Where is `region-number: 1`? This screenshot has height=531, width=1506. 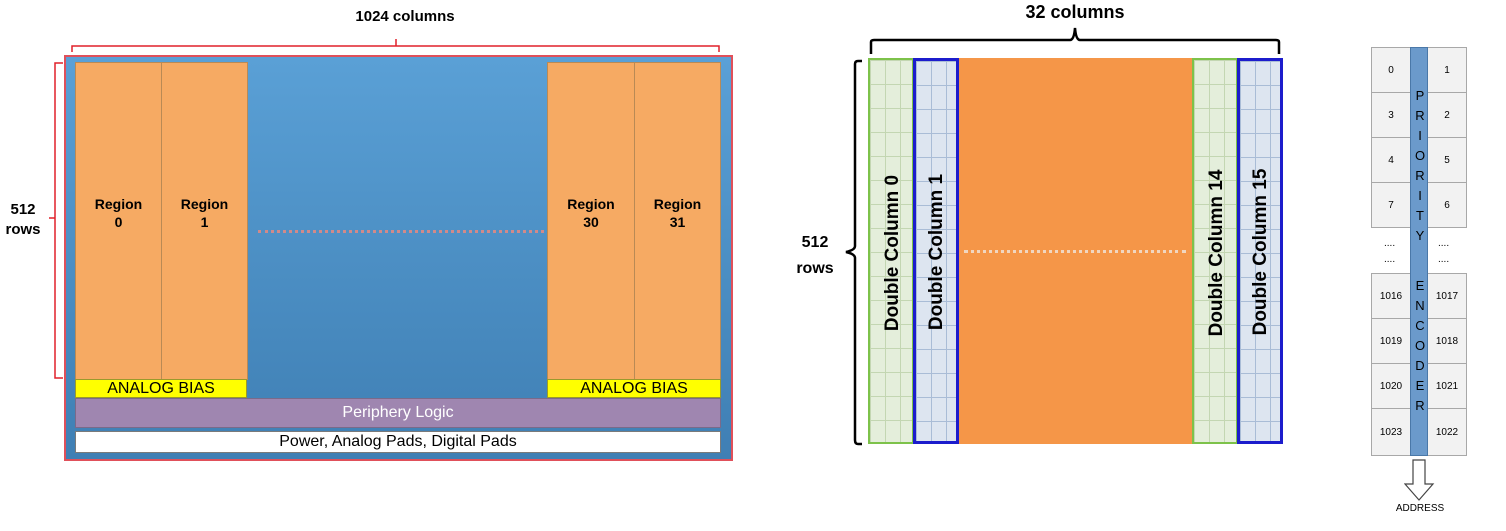 region-number: 1 is located at coordinates (204, 222).